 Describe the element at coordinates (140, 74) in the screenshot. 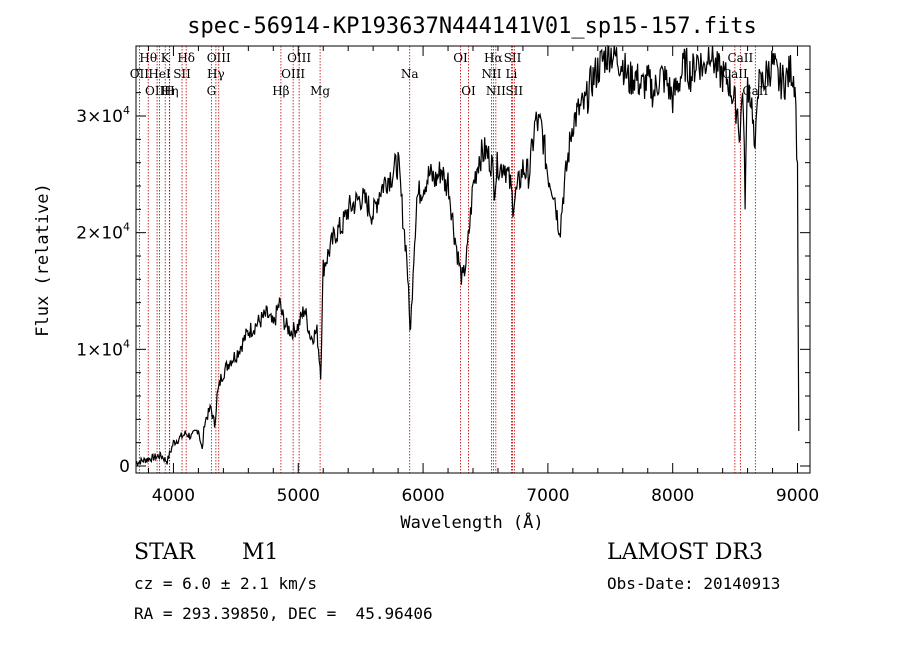

I see `spectral-line-label: OII` at that location.